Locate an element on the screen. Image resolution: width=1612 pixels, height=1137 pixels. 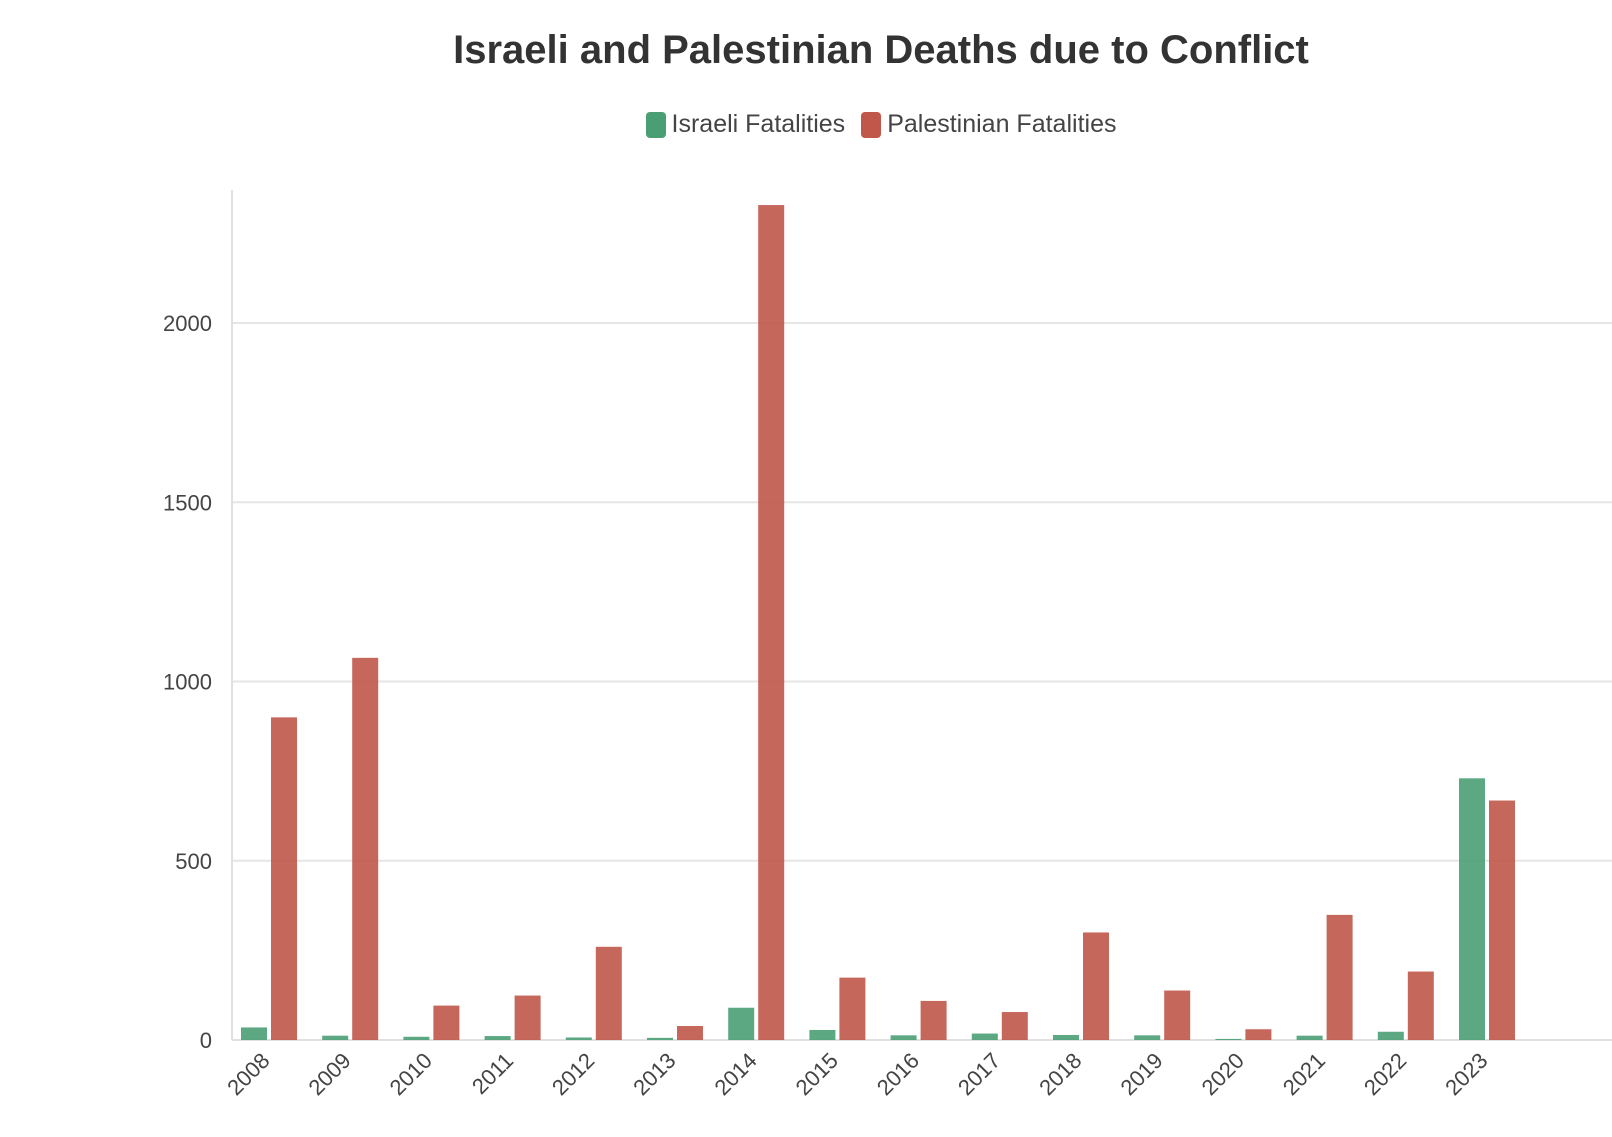
legend-item-israeli: Israeli Fatalities is located at coordinates (745, 124).